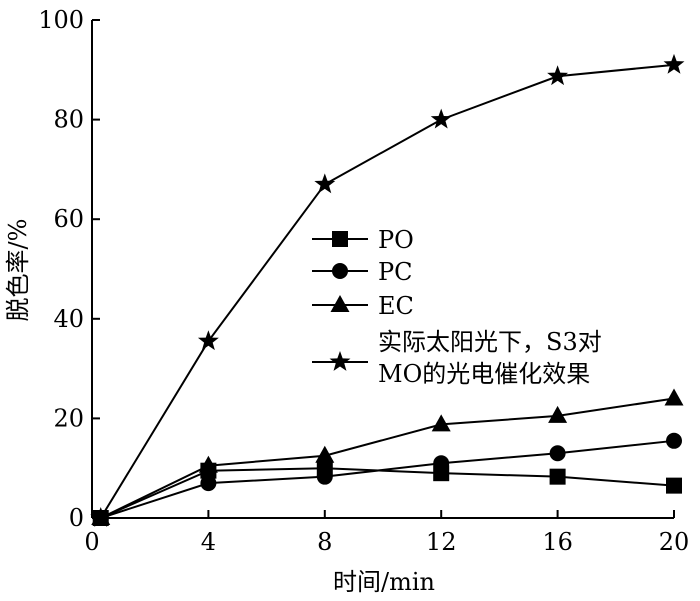  Describe the element at coordinates (69, 269) in the screenshot. I see `y-axis-ticks: 0 20 40 60 80 100` at that location.